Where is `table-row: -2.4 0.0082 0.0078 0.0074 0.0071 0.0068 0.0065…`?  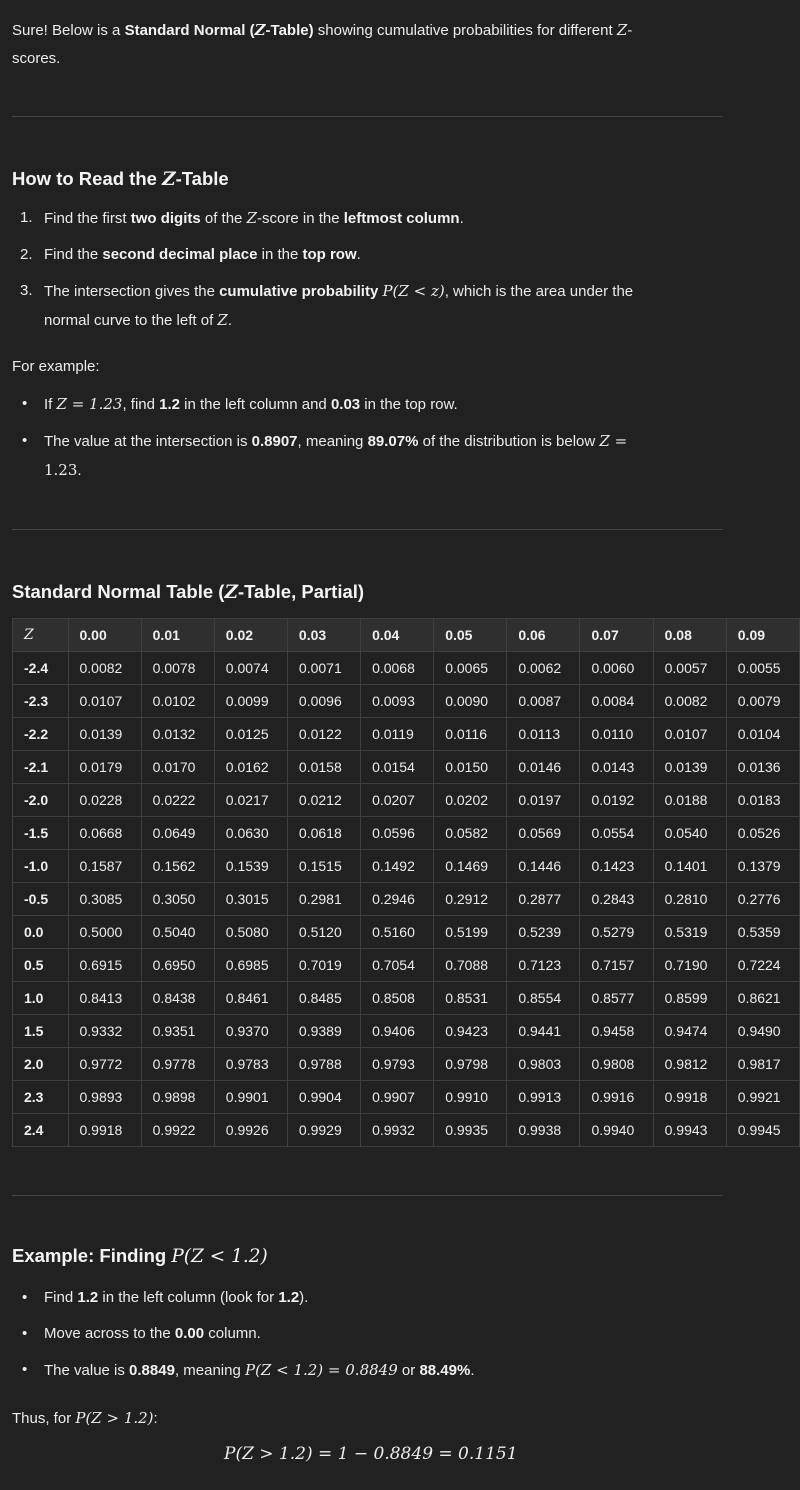 table-row: -2.4 0.0082 0.0078 0.0074 0.0071 0.0068 0.0065… is located at coordinates (406, 668).